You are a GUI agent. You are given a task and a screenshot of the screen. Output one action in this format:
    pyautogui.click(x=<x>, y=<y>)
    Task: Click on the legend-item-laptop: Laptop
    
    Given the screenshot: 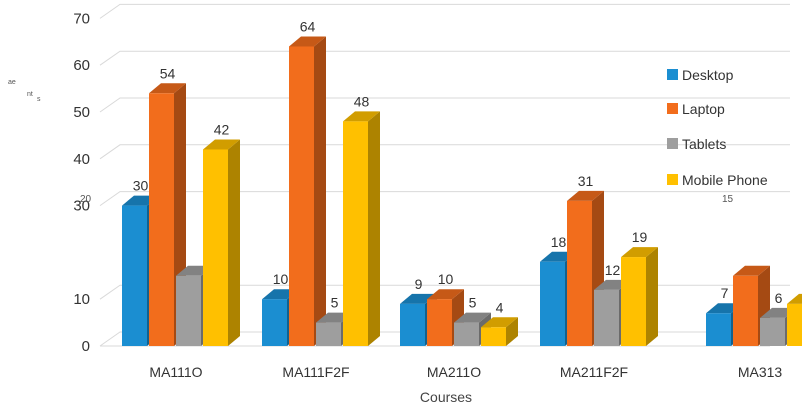 What is the action you would take?
    pyautogui.click(x=696, y=109)
    